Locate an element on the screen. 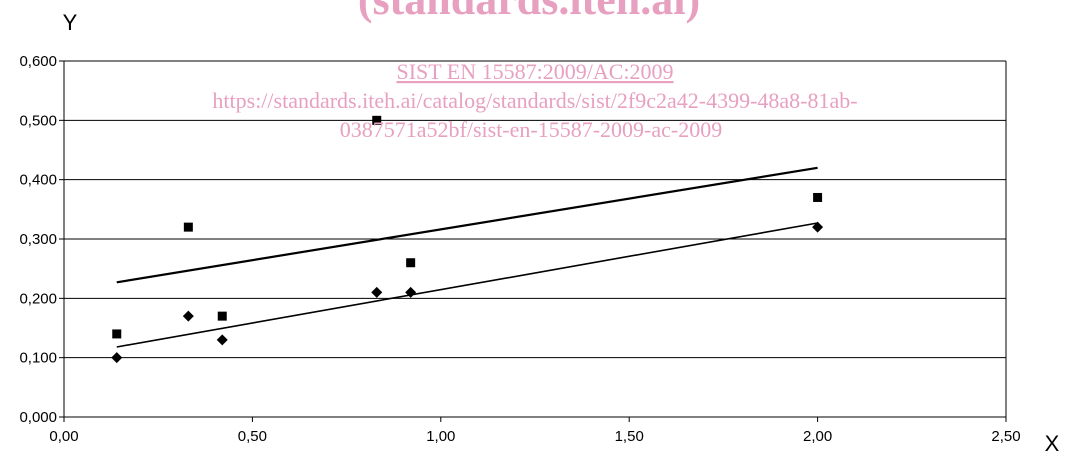 The width and height of the screenshot is (1069, 460). watermark-code: SIST EN 15587:2009/AC:2009 is located at coordinates (534, 71).